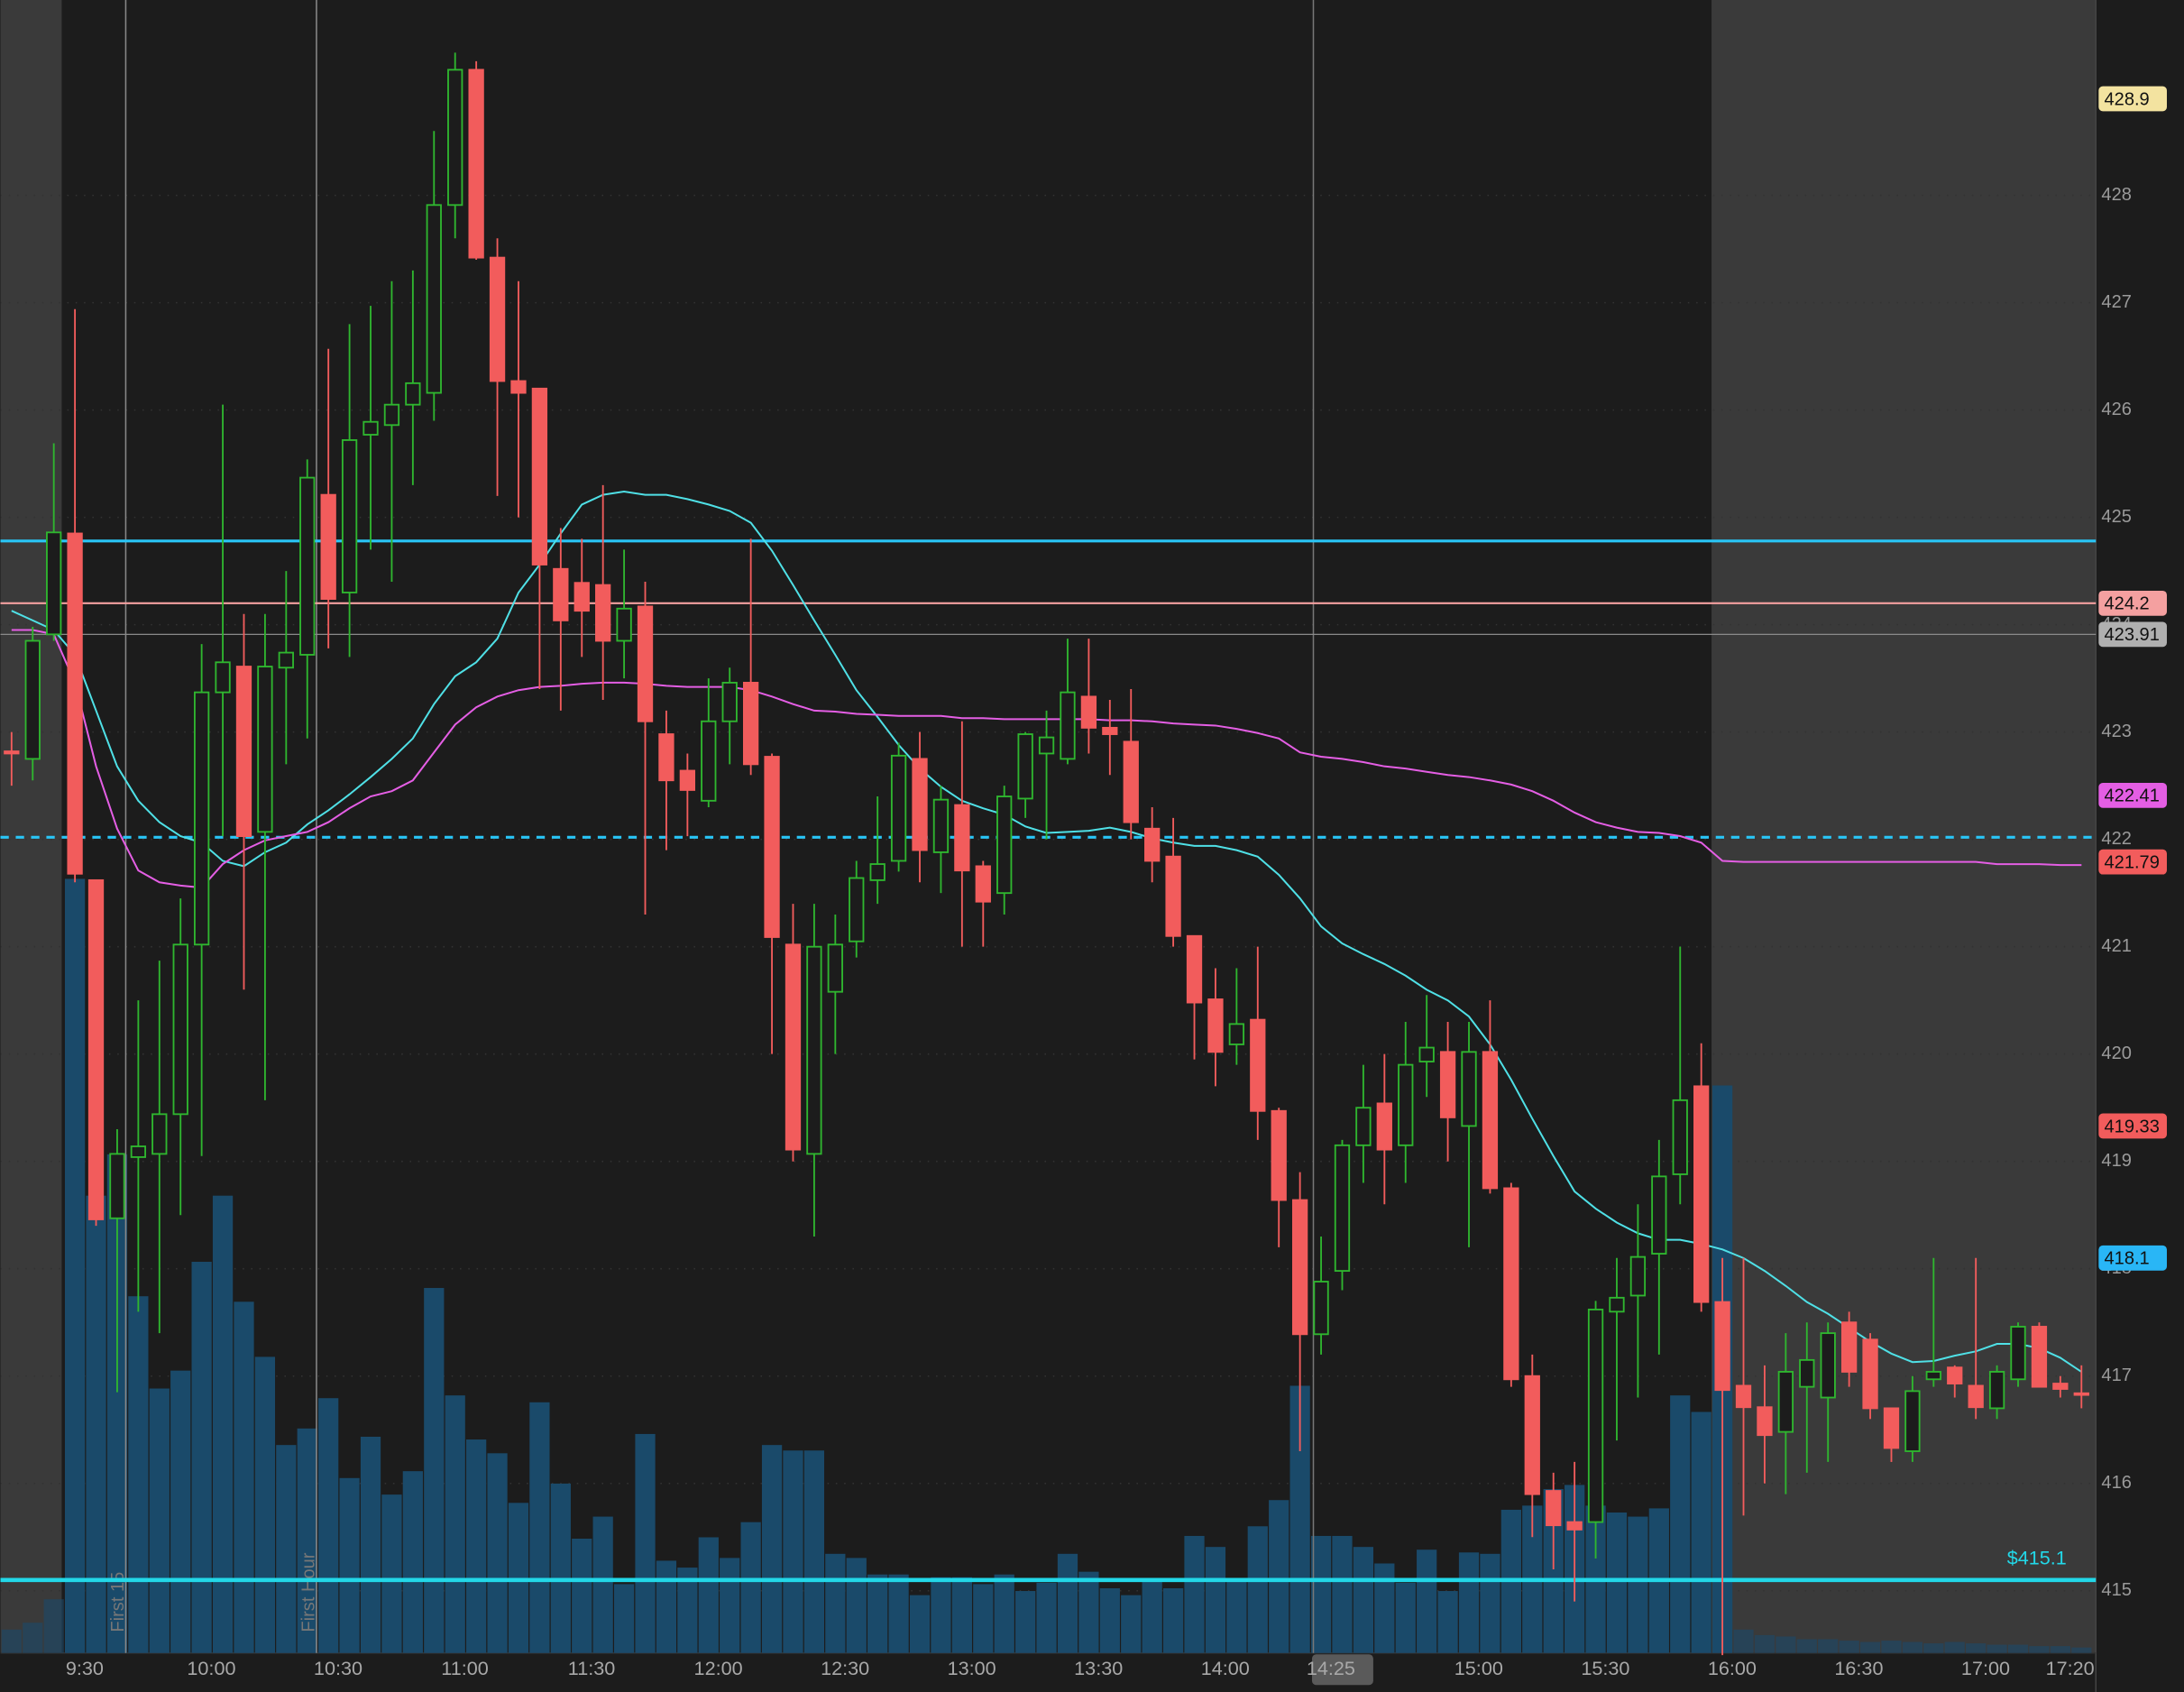 This screenshot has width=2184, height=1692. I want to click on y-tick-label: 428, so click(2116, 195).